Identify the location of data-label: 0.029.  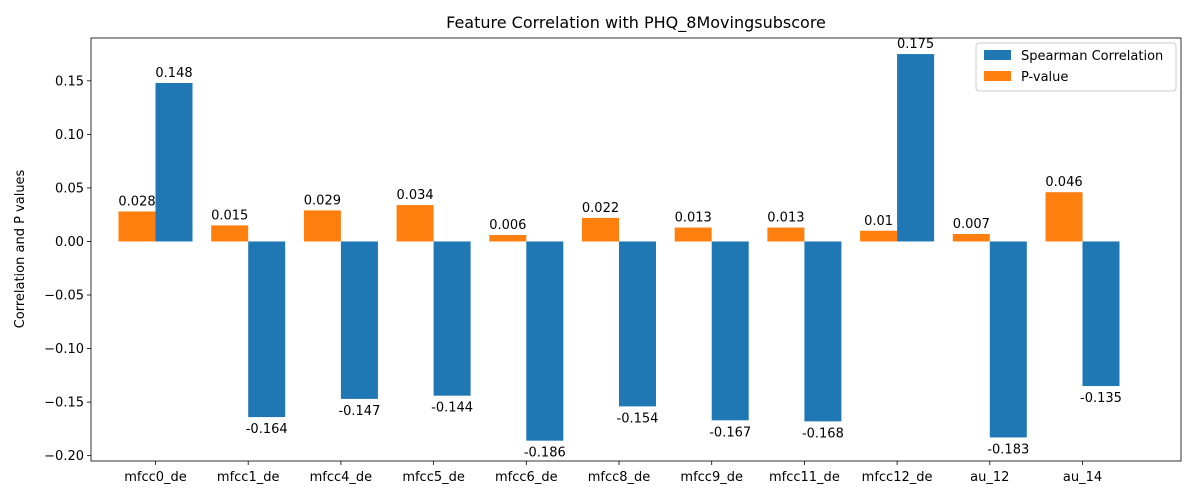
(322, 200).